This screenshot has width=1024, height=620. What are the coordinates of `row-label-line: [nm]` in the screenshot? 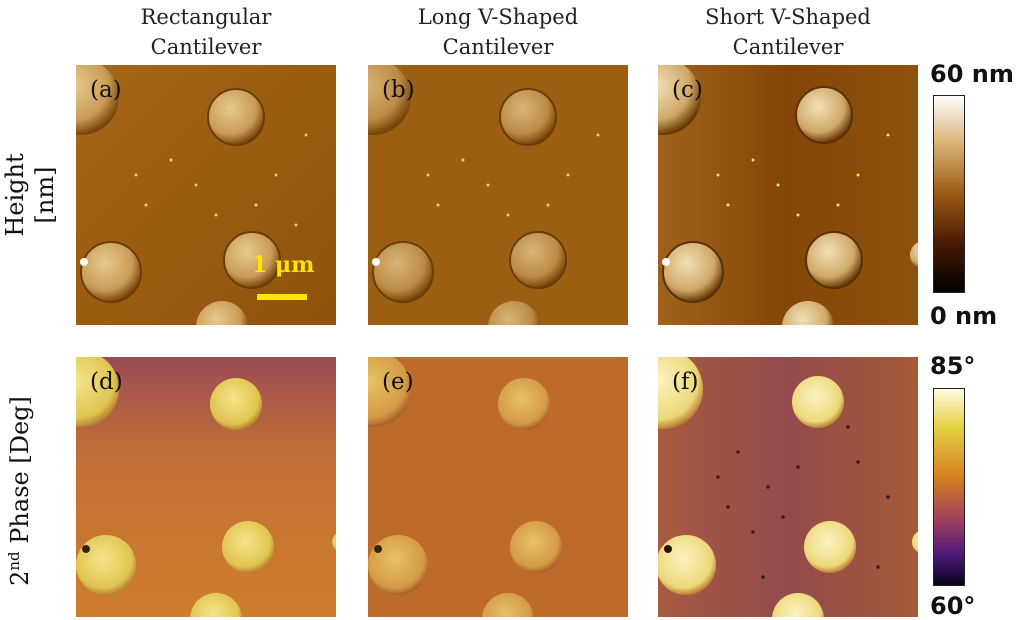 It's located at (45, 195).